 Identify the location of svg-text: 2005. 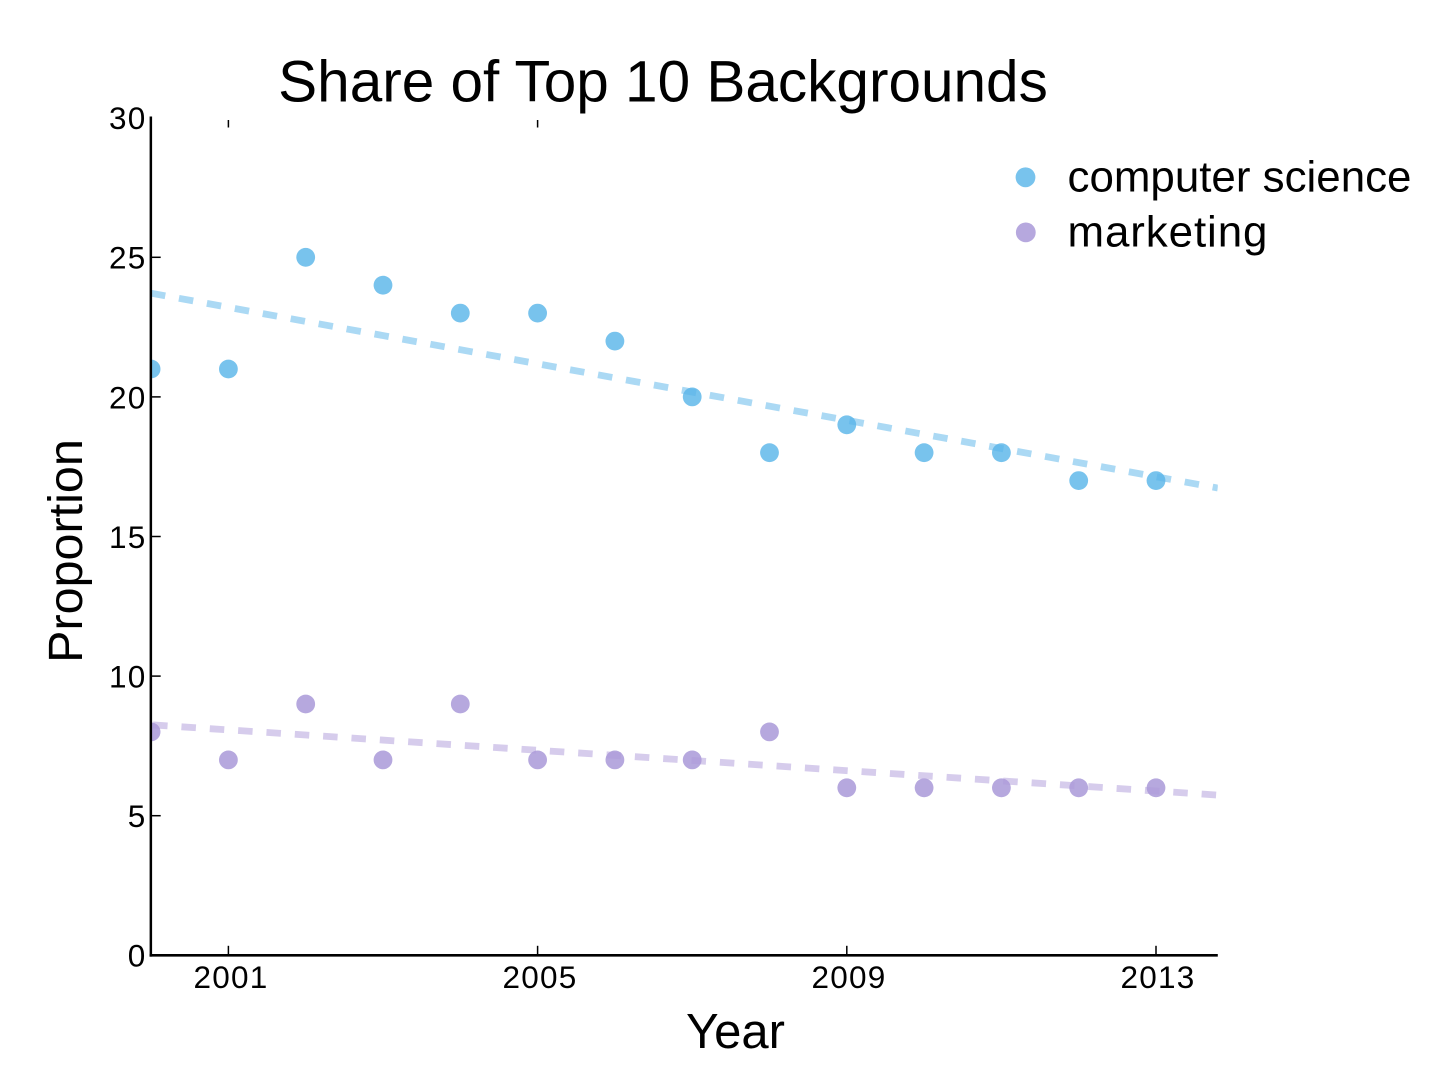
(540, 977).